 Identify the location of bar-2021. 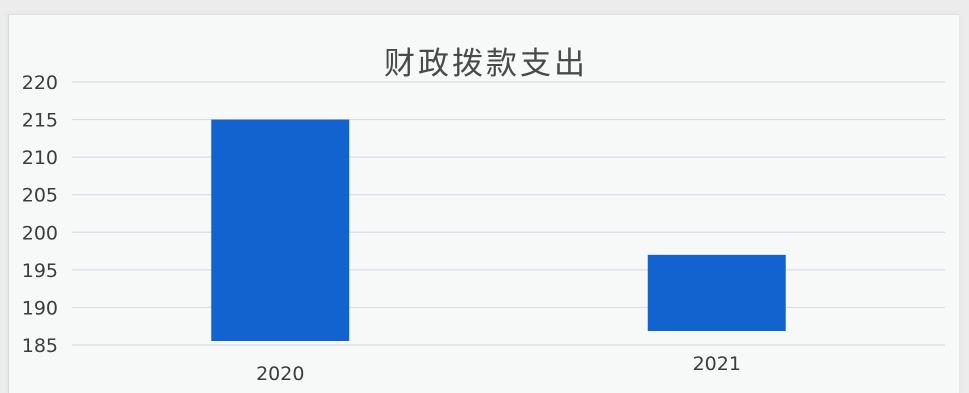
(716, 292).